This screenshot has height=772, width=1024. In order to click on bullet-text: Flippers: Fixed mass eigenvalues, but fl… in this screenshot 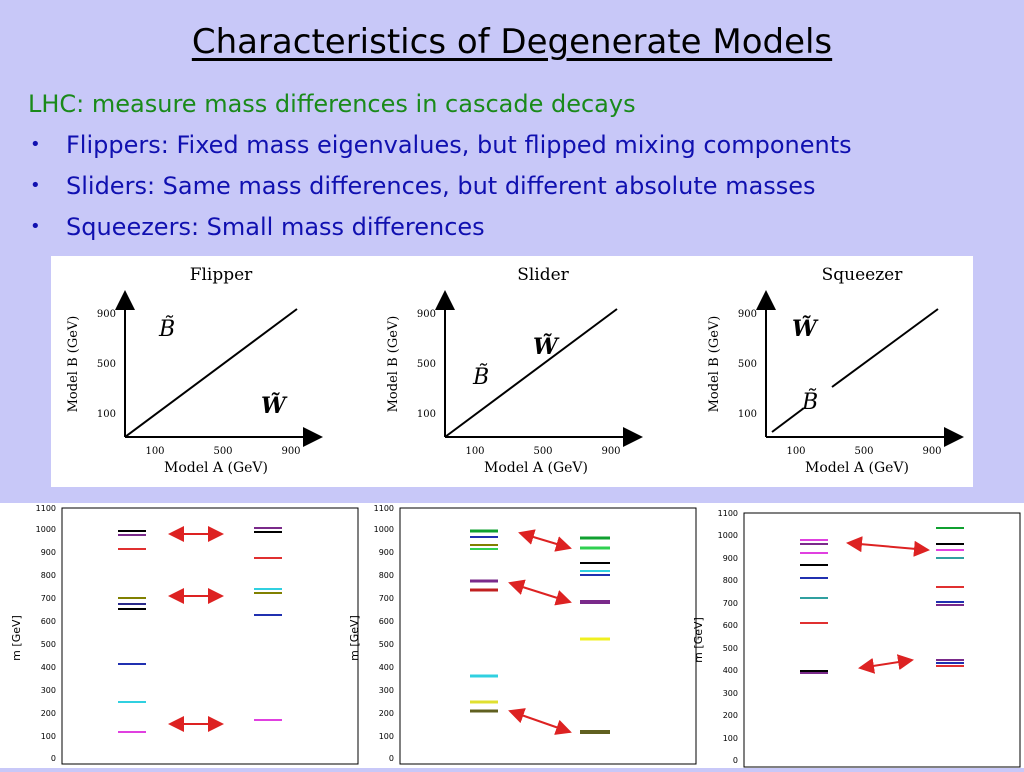, I will do `click(459, 145)`.